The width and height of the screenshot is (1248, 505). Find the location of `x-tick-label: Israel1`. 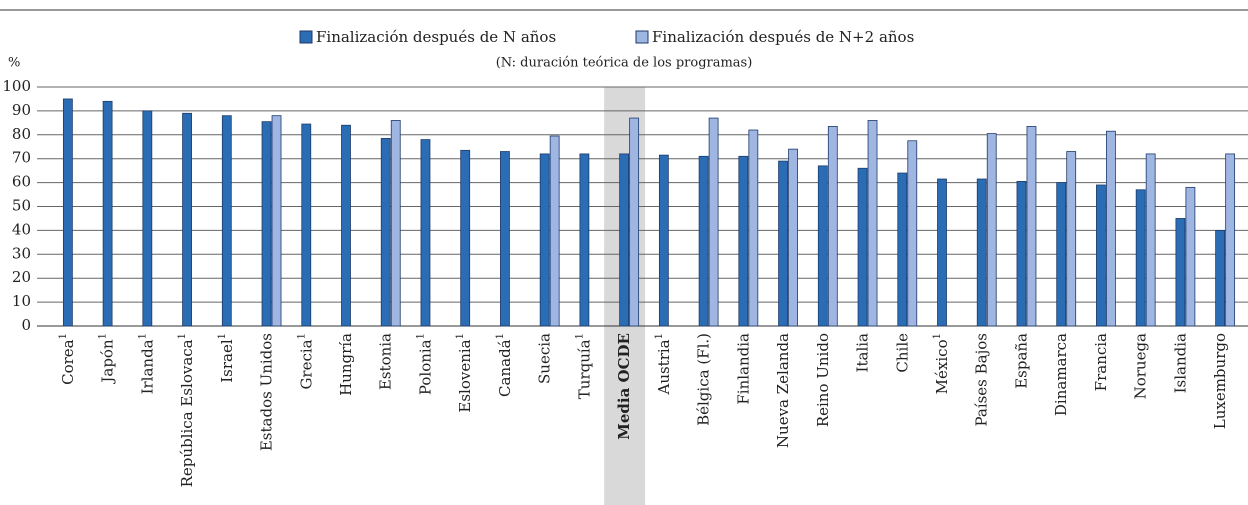

x-tick-label: Israel1 is located at coordinates (226, 358).